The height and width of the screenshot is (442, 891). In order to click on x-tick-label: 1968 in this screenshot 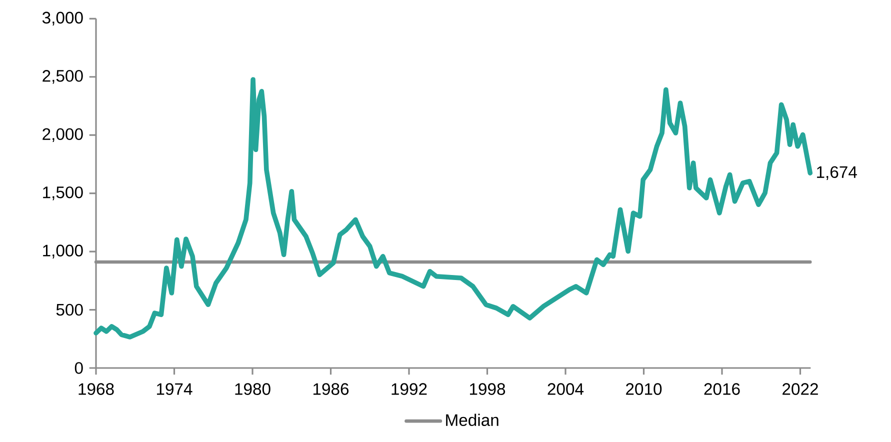, I will do `click(96, 389)`.